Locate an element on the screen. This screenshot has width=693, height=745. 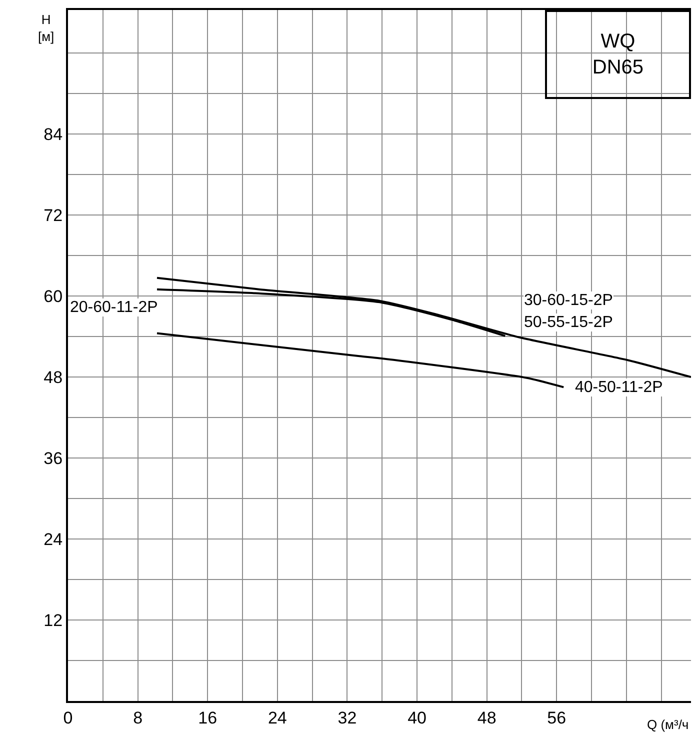
y-tick-label: 36 is located at coordinates (53, 458).